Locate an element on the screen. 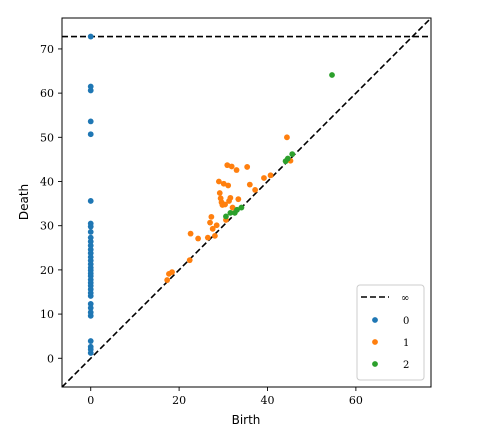 This screenshot has height=440, width=477. y-tick-label: 50 is located at coordinates (47, 137).